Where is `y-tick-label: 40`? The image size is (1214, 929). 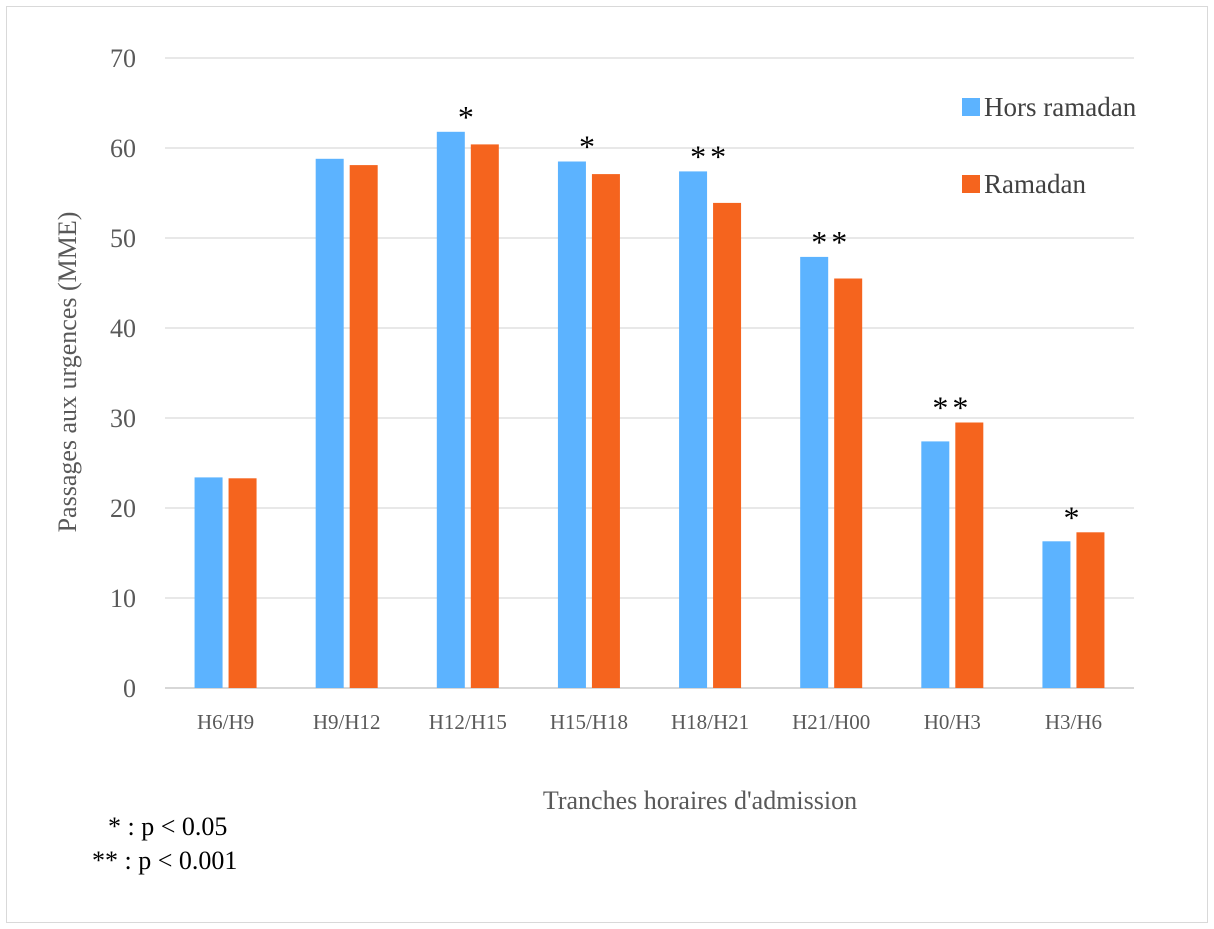 y-tick-label: 40 is located at coordinates (123, 328).